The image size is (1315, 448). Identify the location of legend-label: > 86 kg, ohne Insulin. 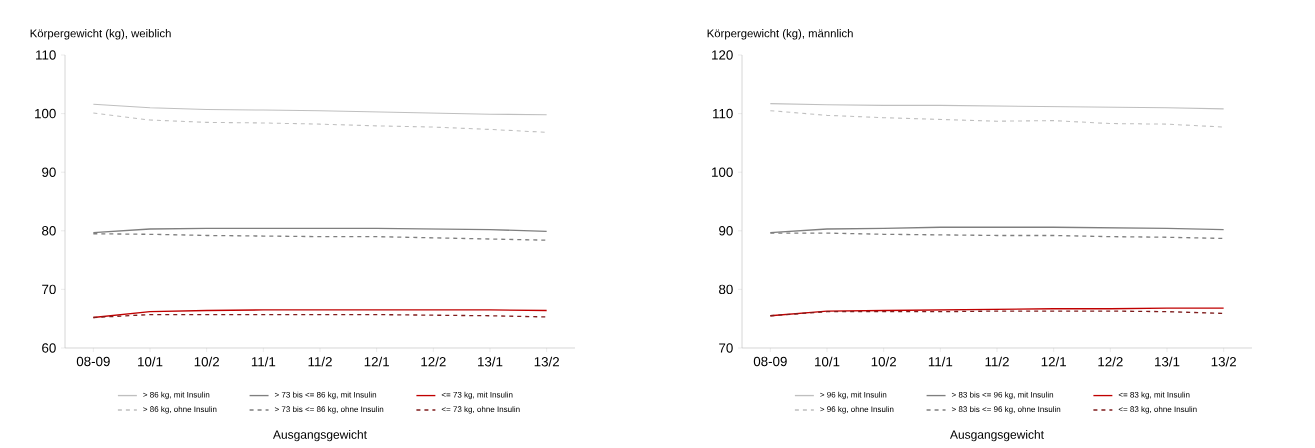
(180, 410).